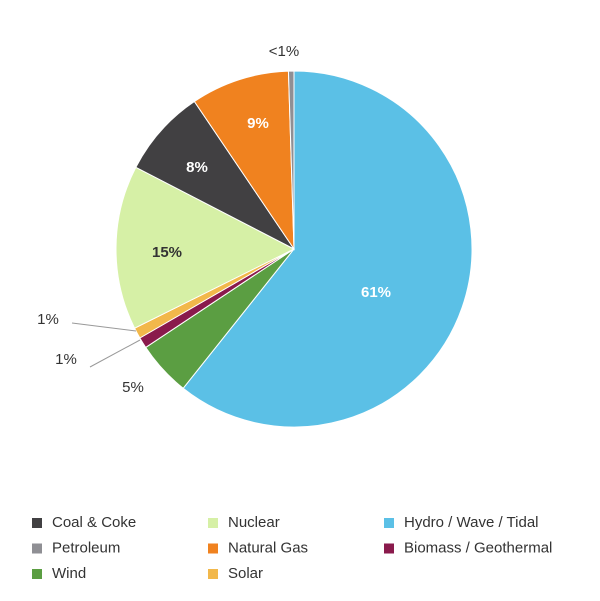  What do you see at coordinates (86, 547) in the screenshot?
I see `legend-label: Petroleum` at bounding box center [86, 547].